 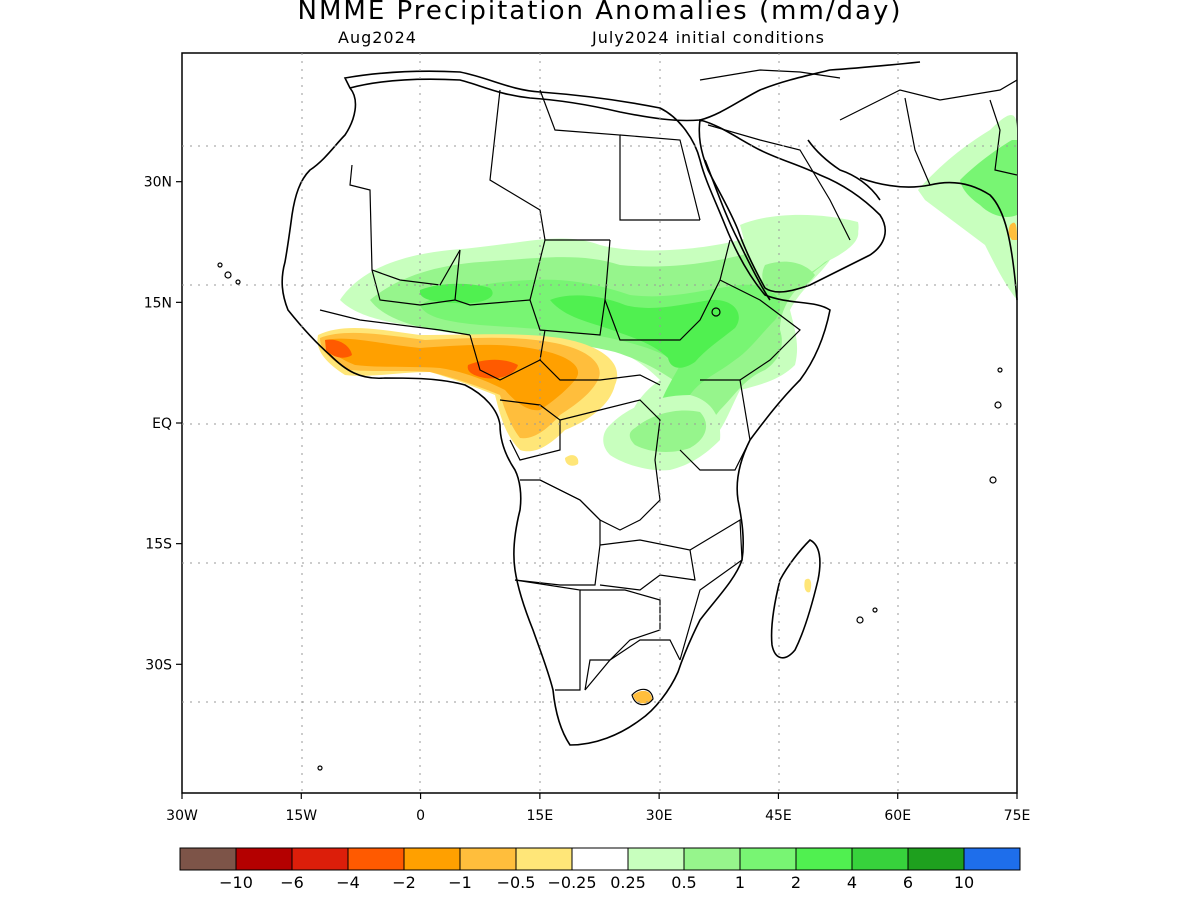 I want to click on lon-tick-label: 0, so click(x=420, y=816).